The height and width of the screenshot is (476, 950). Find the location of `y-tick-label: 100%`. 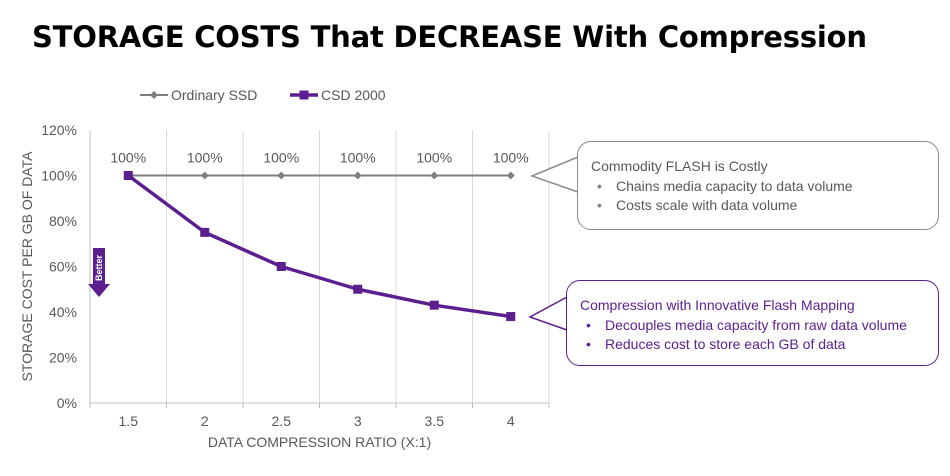

y-tick-label: 100% is located at coordinates (59, 176).